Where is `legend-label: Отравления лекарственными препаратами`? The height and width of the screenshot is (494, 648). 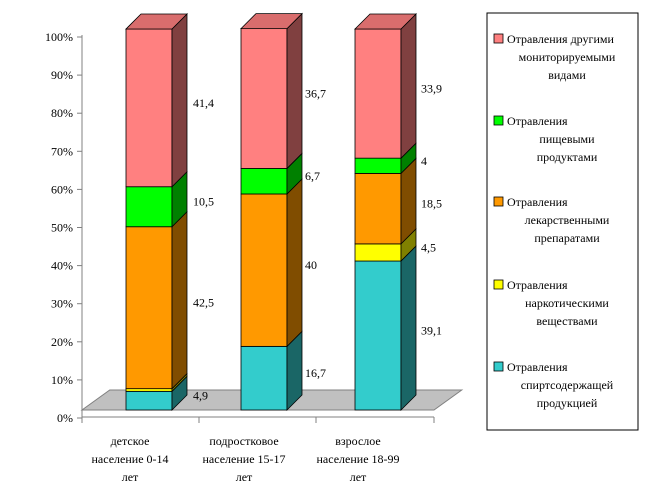
legend-label: Отравления лекарственными препаратами is located at coordinates (558, 220).